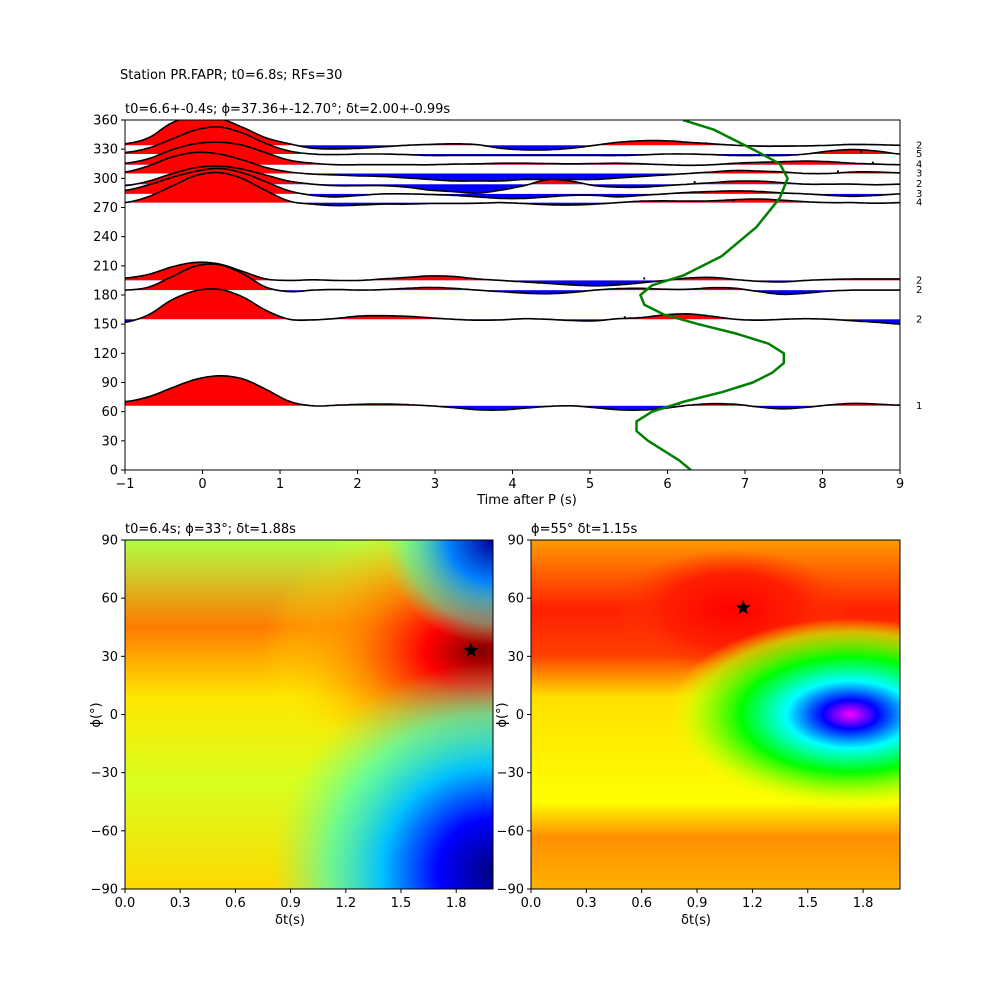 This screenshot has width=1000, height=1000. I want to click on right-map-ytick-label: 60, so click(515, 599).